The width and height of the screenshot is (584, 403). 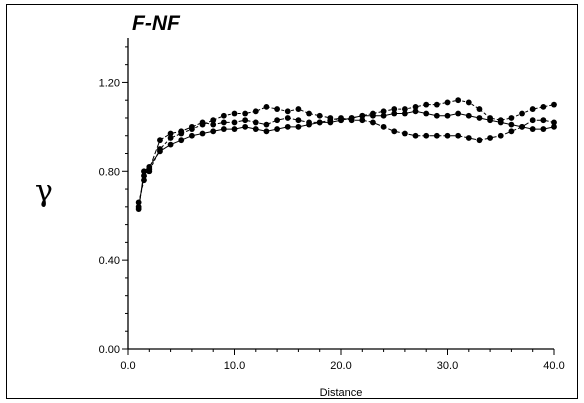 What do you see at coordinates (553, 366) in the screenshot?
I see `x-tick-label: 40.0` at bounding box center [553, 366].